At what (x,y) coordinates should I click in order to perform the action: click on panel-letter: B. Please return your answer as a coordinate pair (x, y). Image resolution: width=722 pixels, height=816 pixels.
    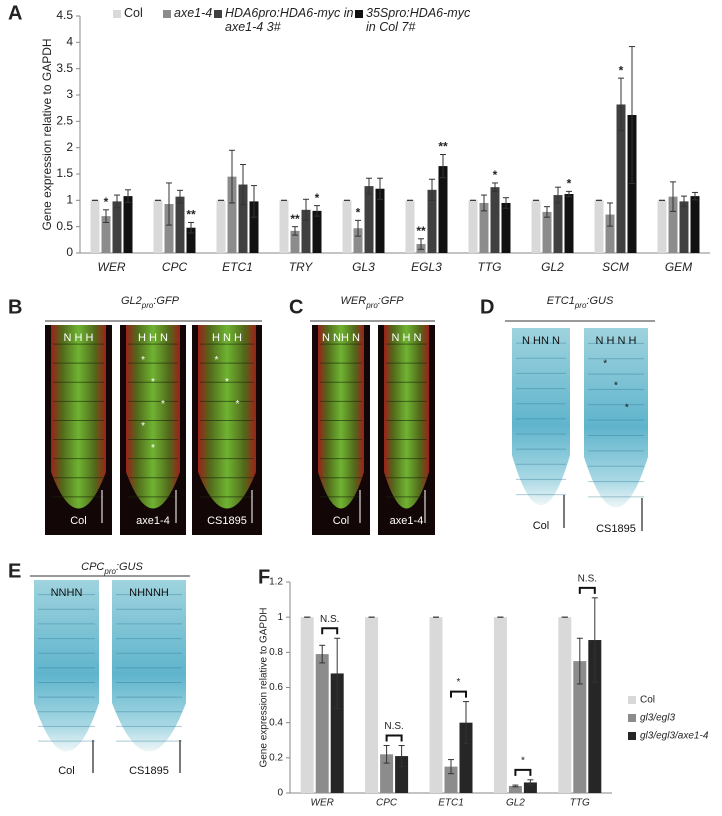
    Looking at the image, I should click on (15, 307).